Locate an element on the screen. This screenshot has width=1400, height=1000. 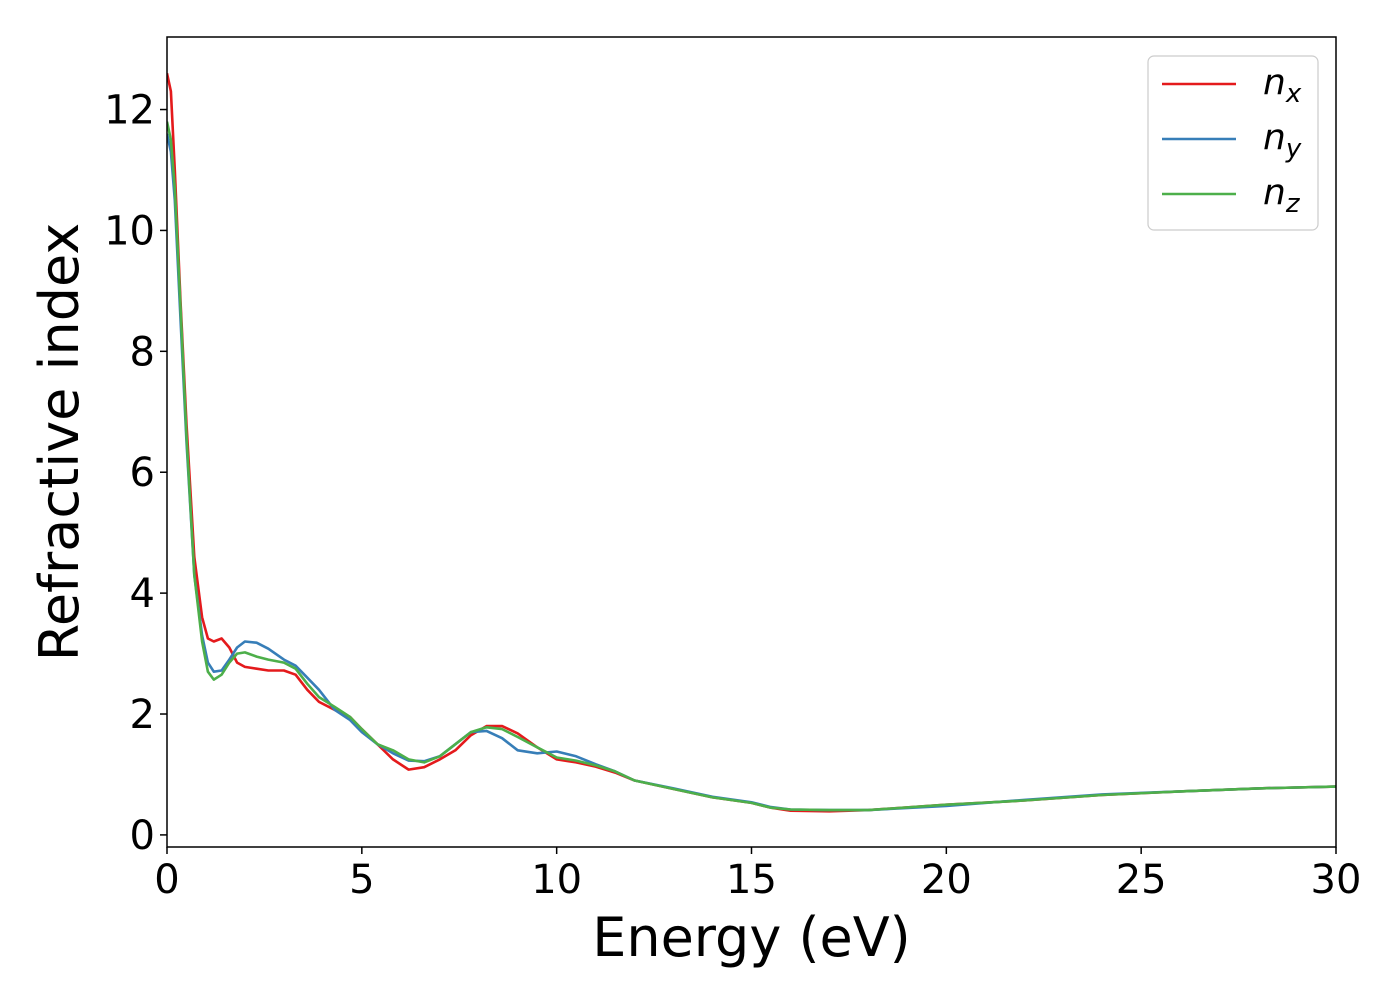
x-axis: 0 5 10 15 20 25 30 is located at coordinates (757, 875).